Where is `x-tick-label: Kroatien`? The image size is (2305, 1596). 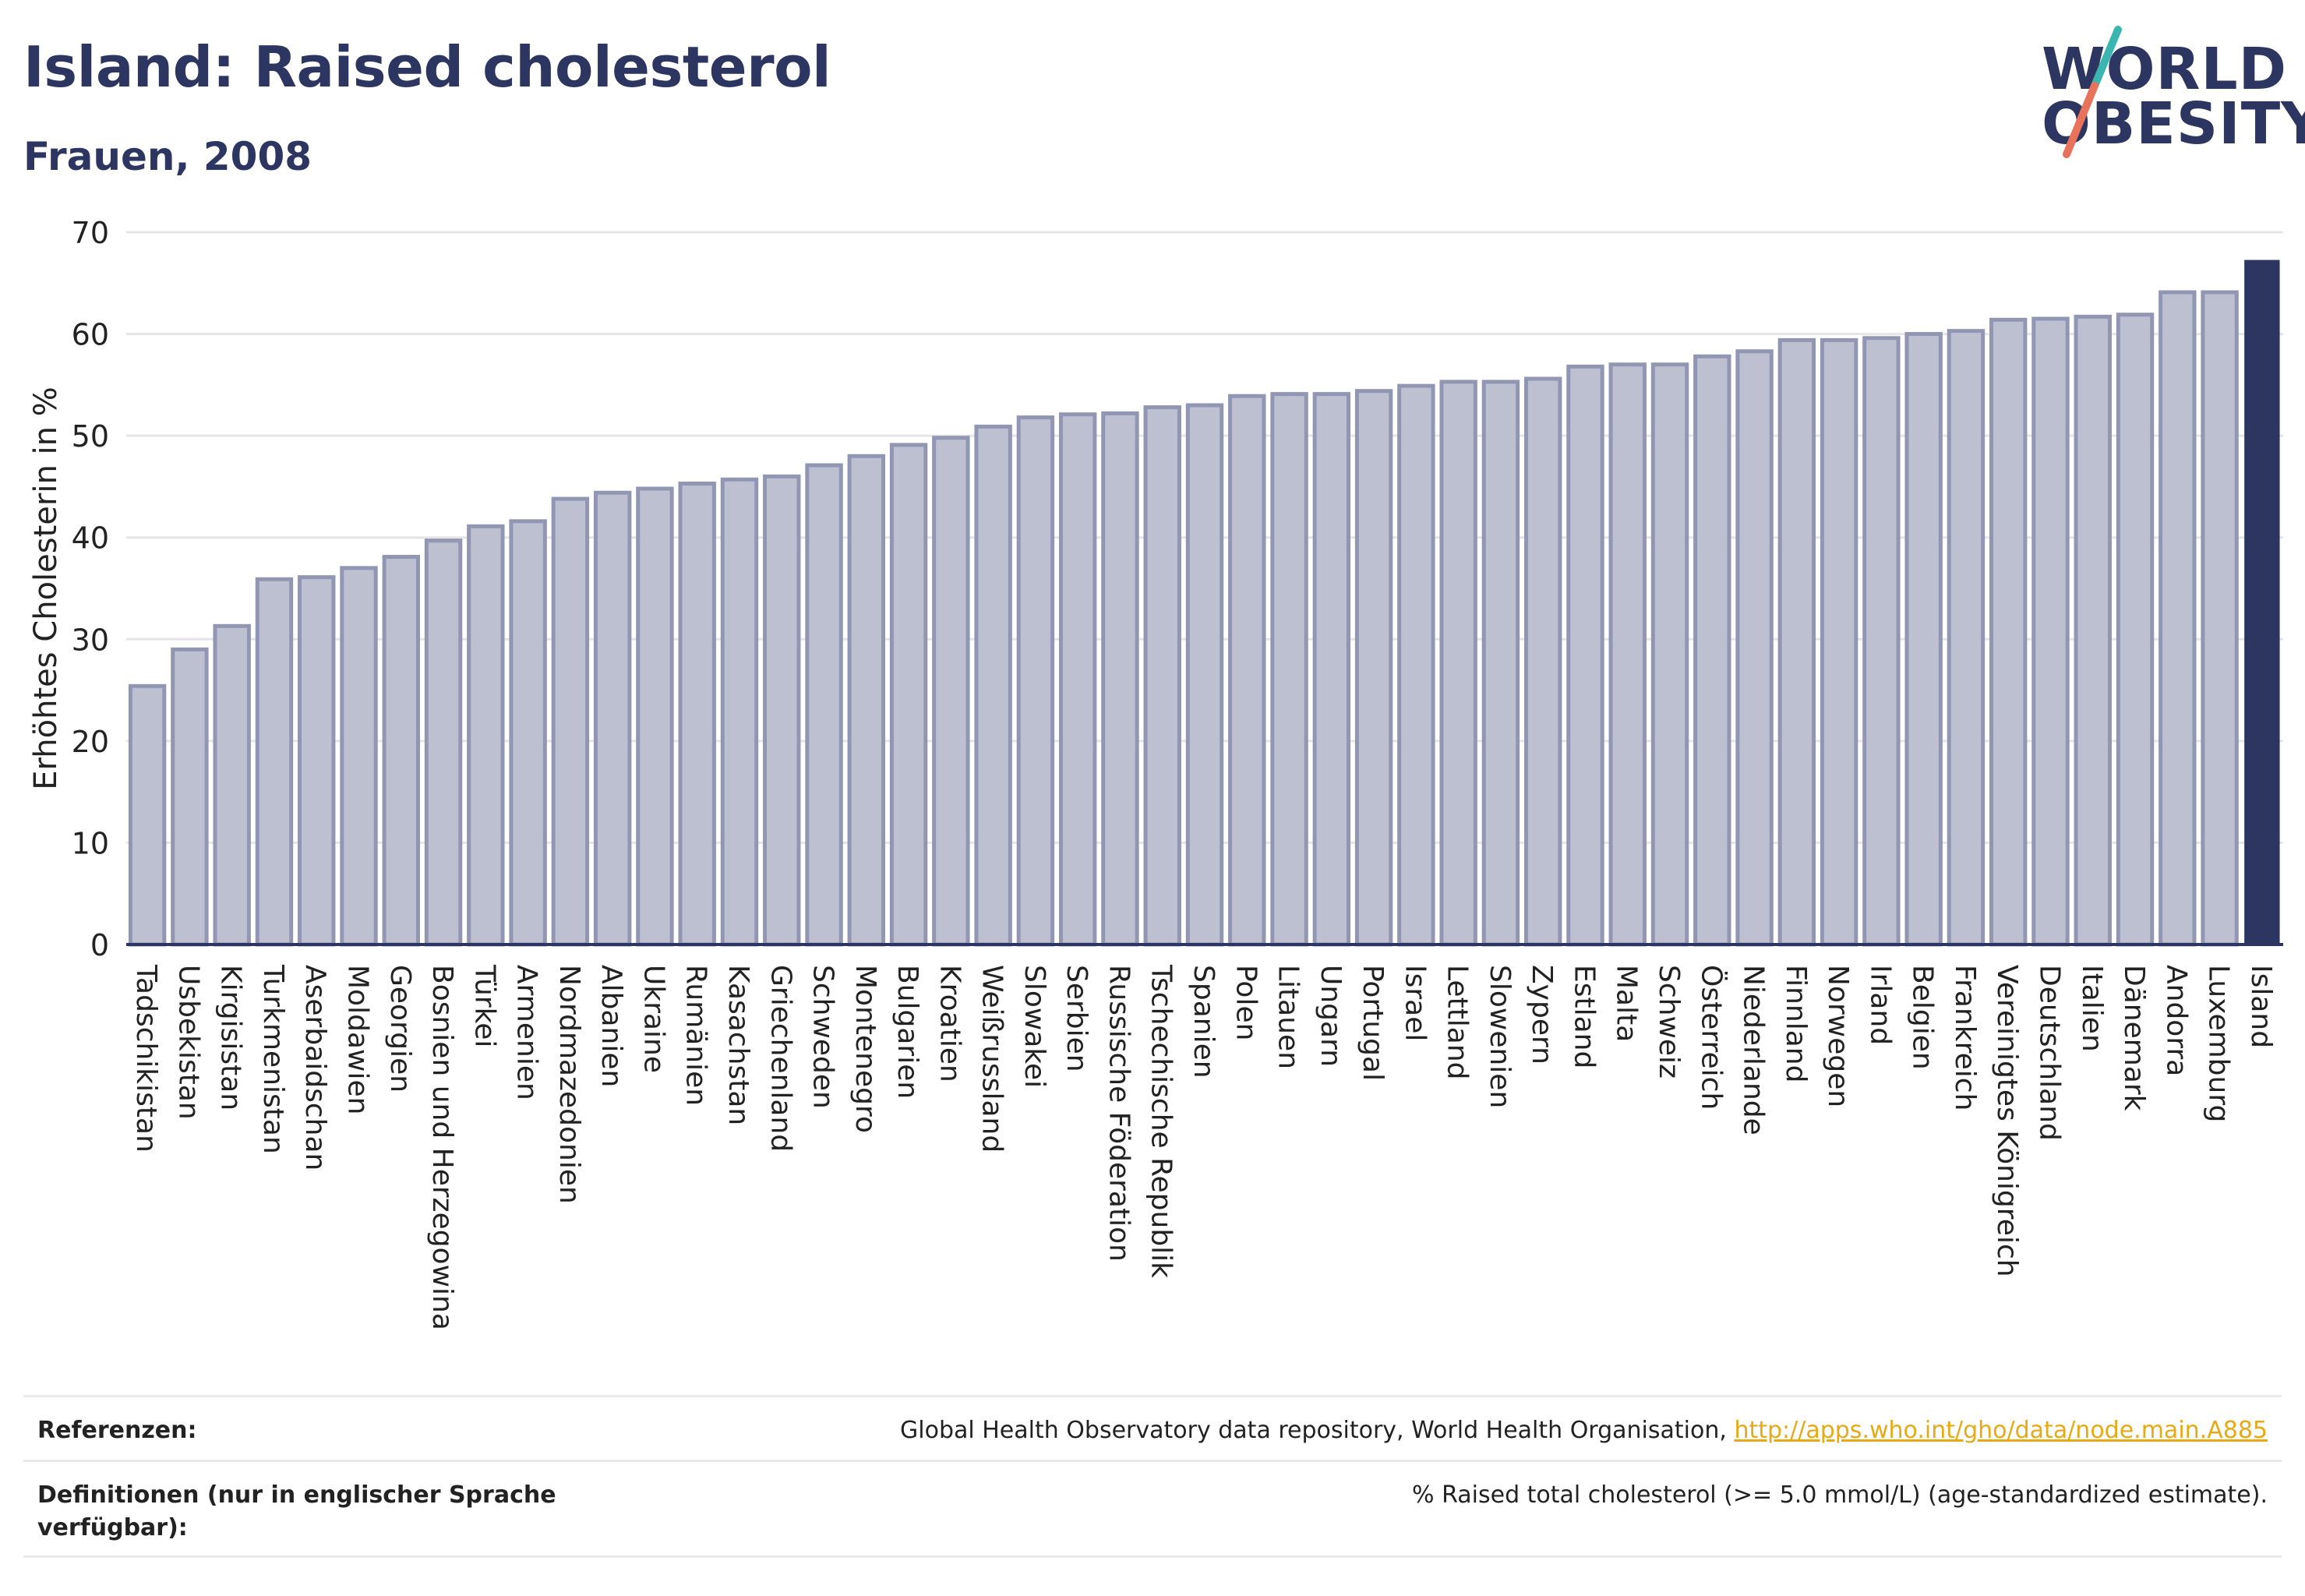 x-tick-label: Kroatien is located at coordinates (949, 1023).